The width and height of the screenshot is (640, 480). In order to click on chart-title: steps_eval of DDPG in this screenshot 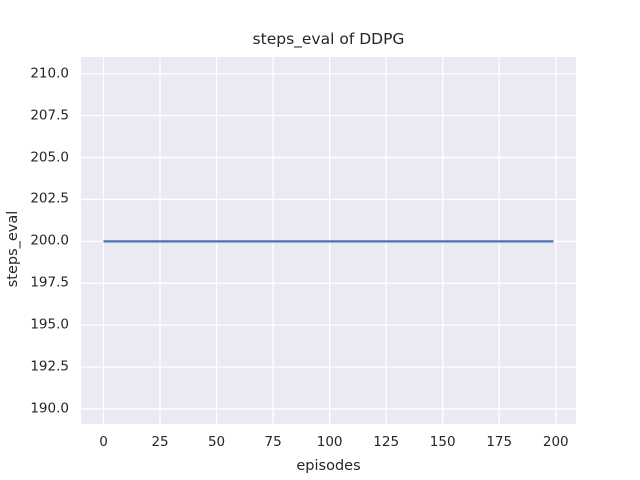, I will do `click(328, 39)`.